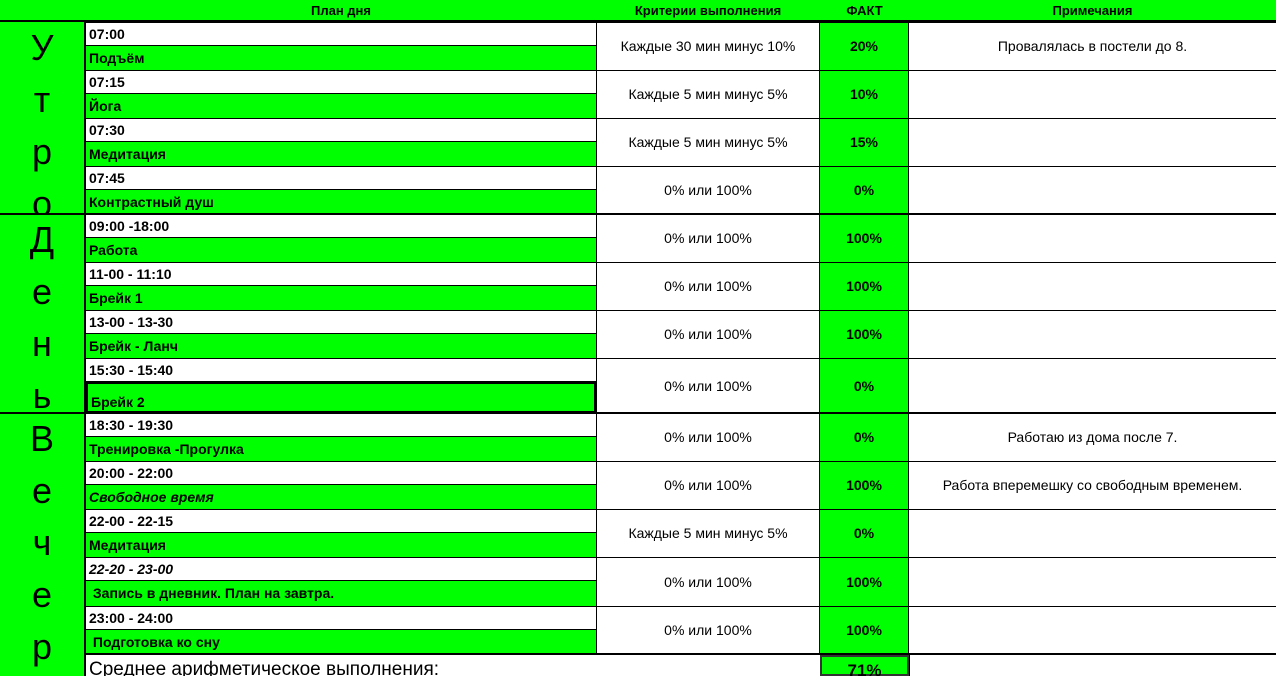  Describe the element at coordinates (864, 11) in the screenshot. I see `header-fact: ФАКТ` at that location.